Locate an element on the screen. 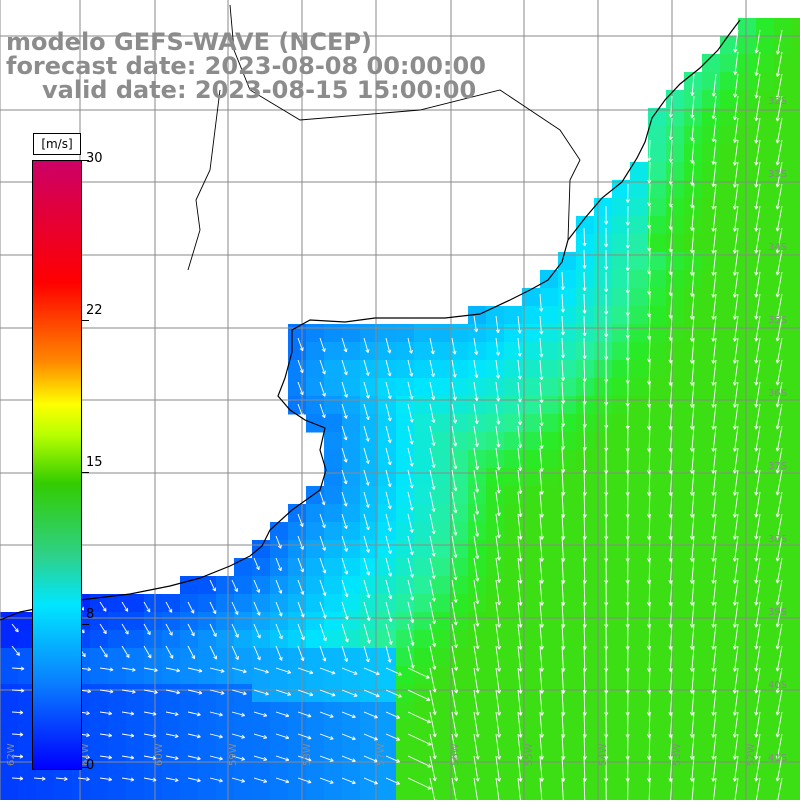 The height and width of the screenshot is (804, 800). wind-arrow is located at coordinates (584, 259).